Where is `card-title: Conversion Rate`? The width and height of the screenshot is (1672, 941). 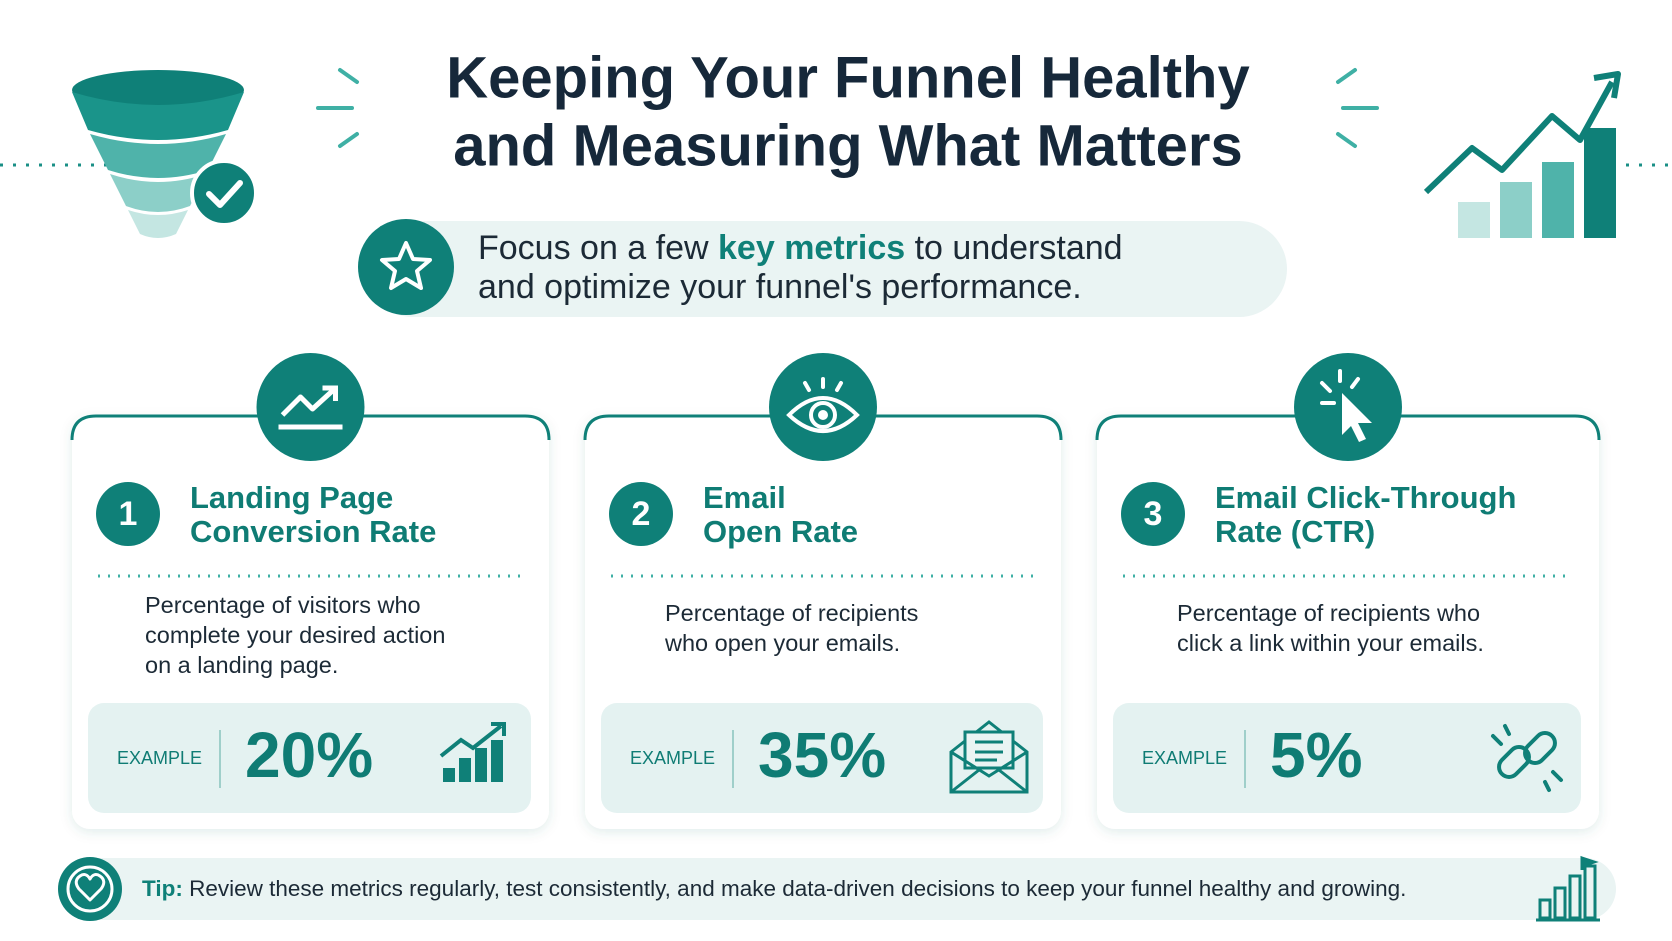 card-title: Conversion Rate is located at coordinates (313, 531).